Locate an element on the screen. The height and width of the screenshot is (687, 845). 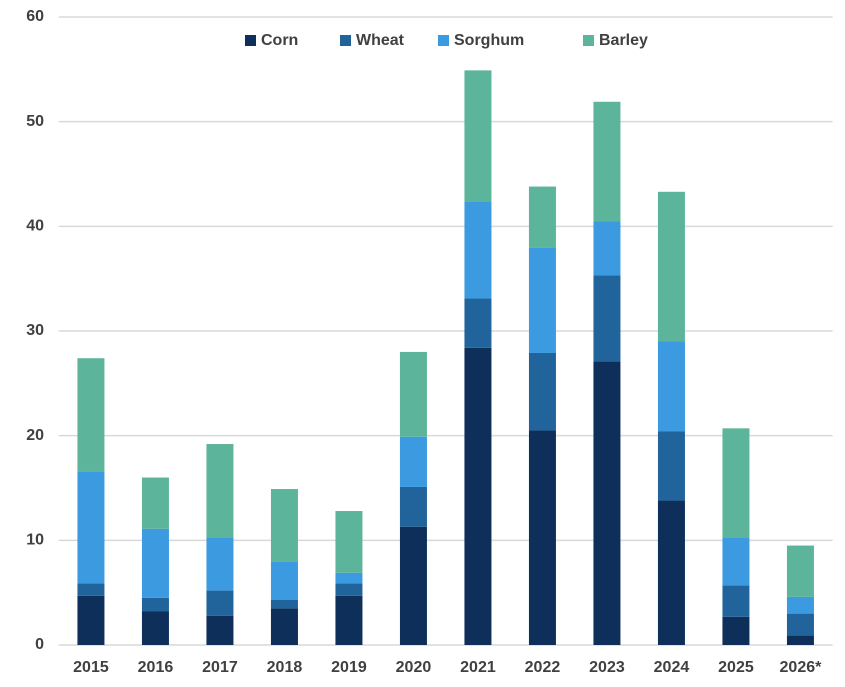
y-tick-label: 10 is located at coordinates (35, 540).